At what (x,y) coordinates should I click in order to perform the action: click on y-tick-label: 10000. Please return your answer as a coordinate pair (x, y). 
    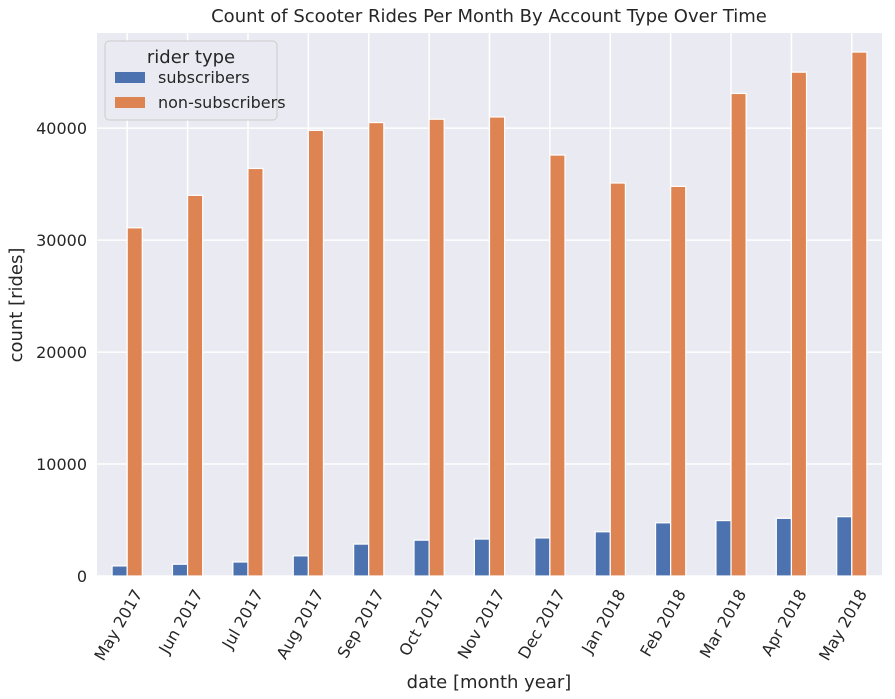
    Looking at the image, I should click on (61, 464).